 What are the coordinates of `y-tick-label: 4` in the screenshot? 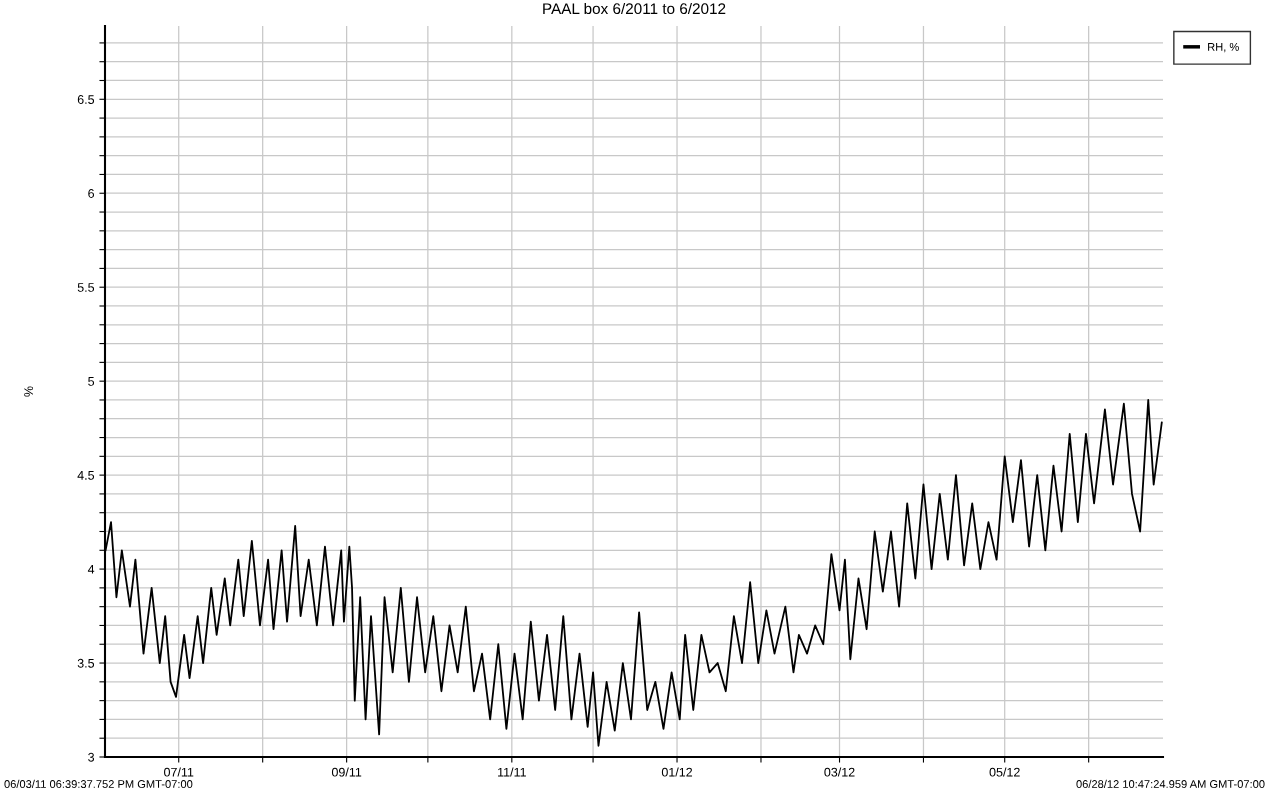 It's located at (91, 569).